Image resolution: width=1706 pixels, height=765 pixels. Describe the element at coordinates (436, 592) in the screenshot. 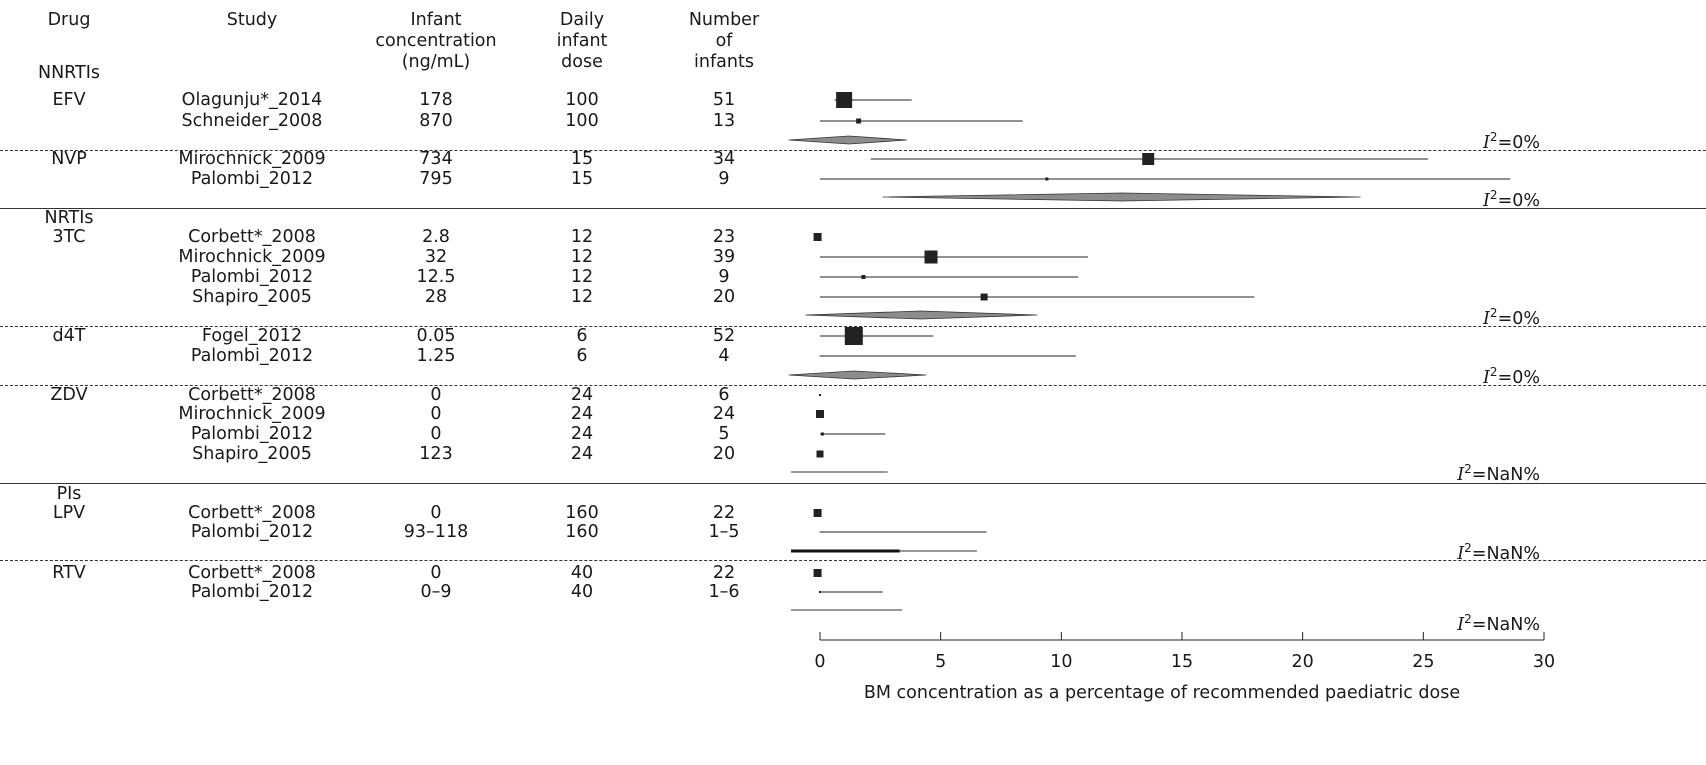

I see `infant-concentration: 0–9` at that location.